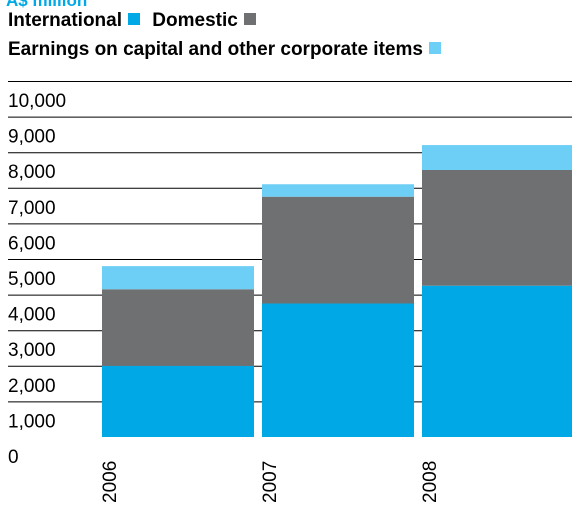 Image resolution: width=572 pixels, height=517 pixels. I want to click on legend-row-1: International Domestic, so click(135, 21).